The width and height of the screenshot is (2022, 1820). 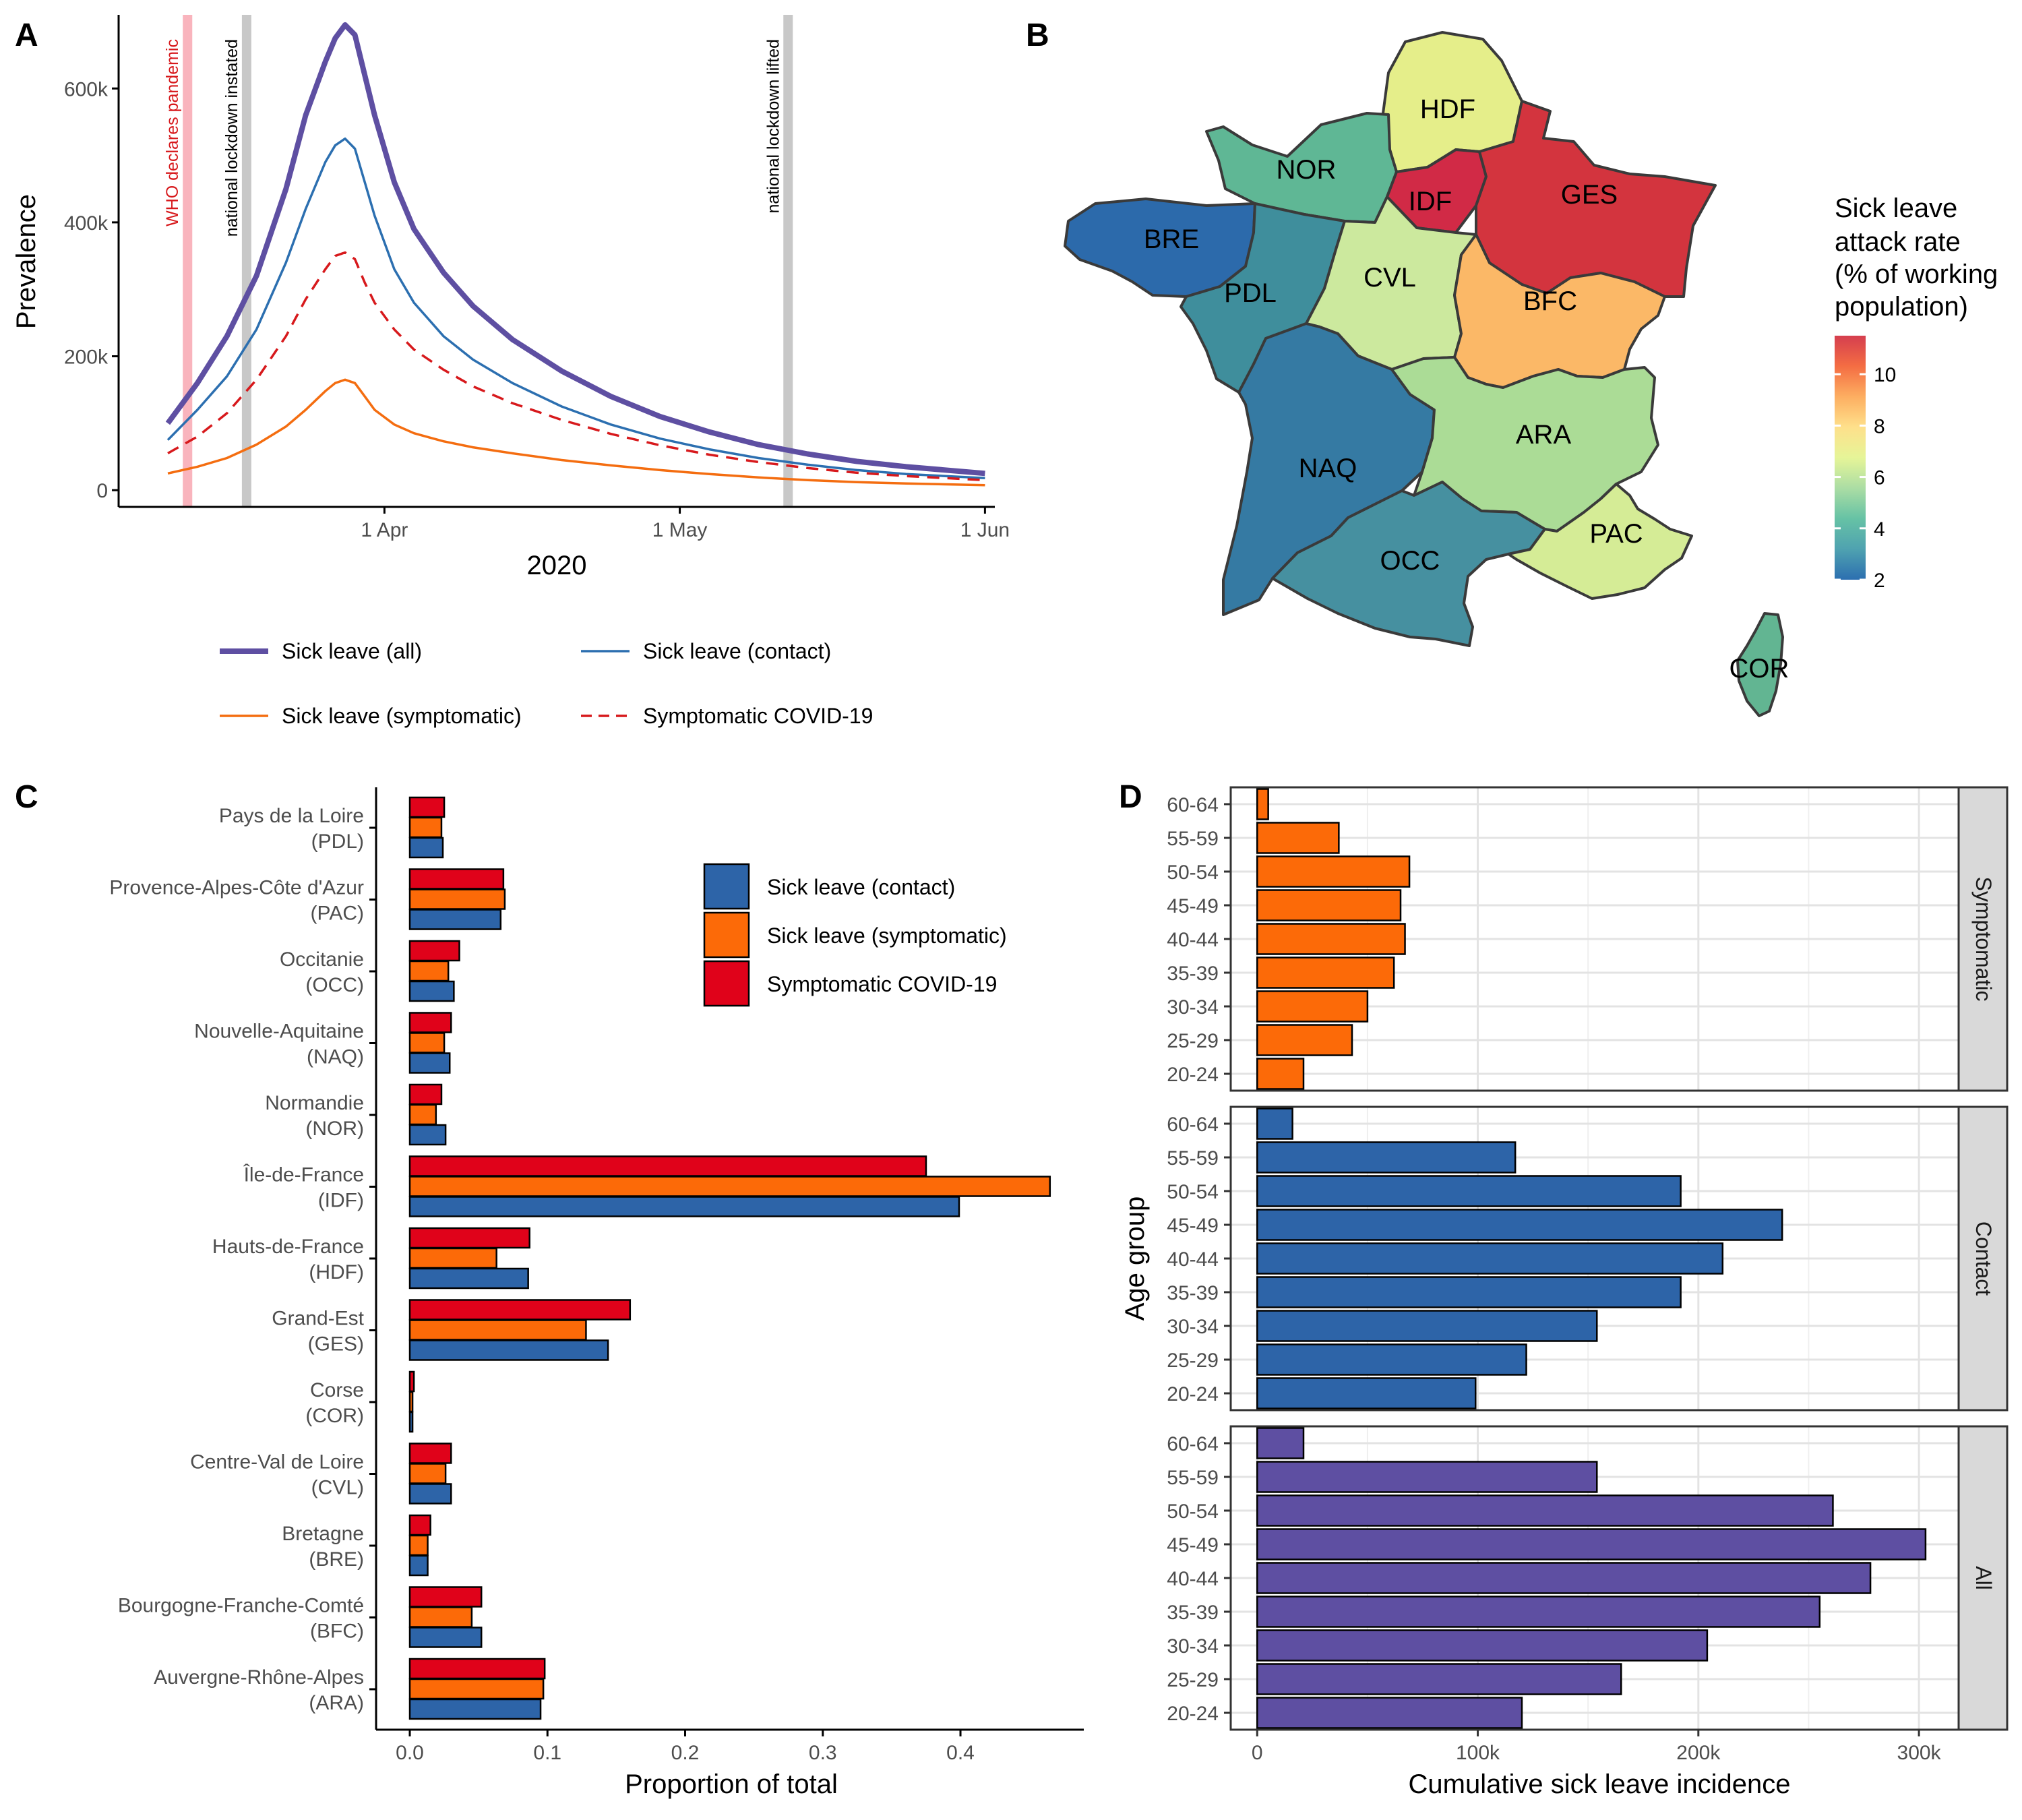 I want to click on b-region-label-nor: NOR, so click(x=1307, y=170).